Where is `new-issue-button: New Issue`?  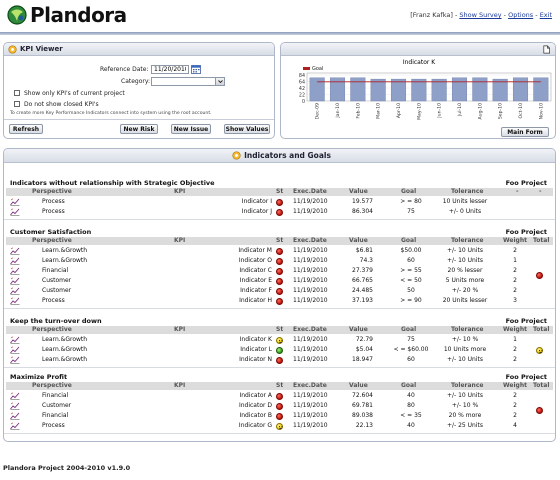 new-issue-button: New Issue is located at coordinates (191, 129).